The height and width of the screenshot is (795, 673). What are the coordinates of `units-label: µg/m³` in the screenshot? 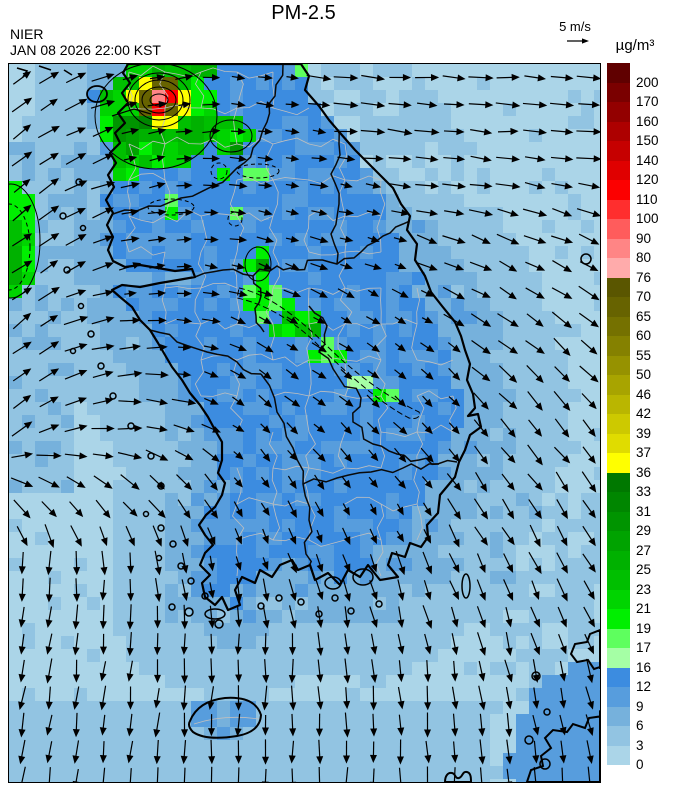 It's located at (635, 45).